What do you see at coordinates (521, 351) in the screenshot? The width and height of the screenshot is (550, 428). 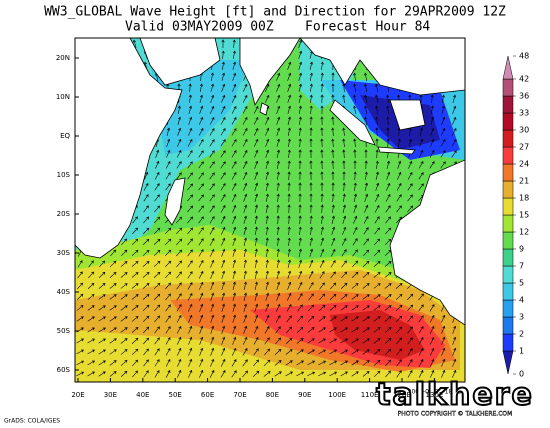 I see `colorbar-label: 1` at bounding box center [521, 351].